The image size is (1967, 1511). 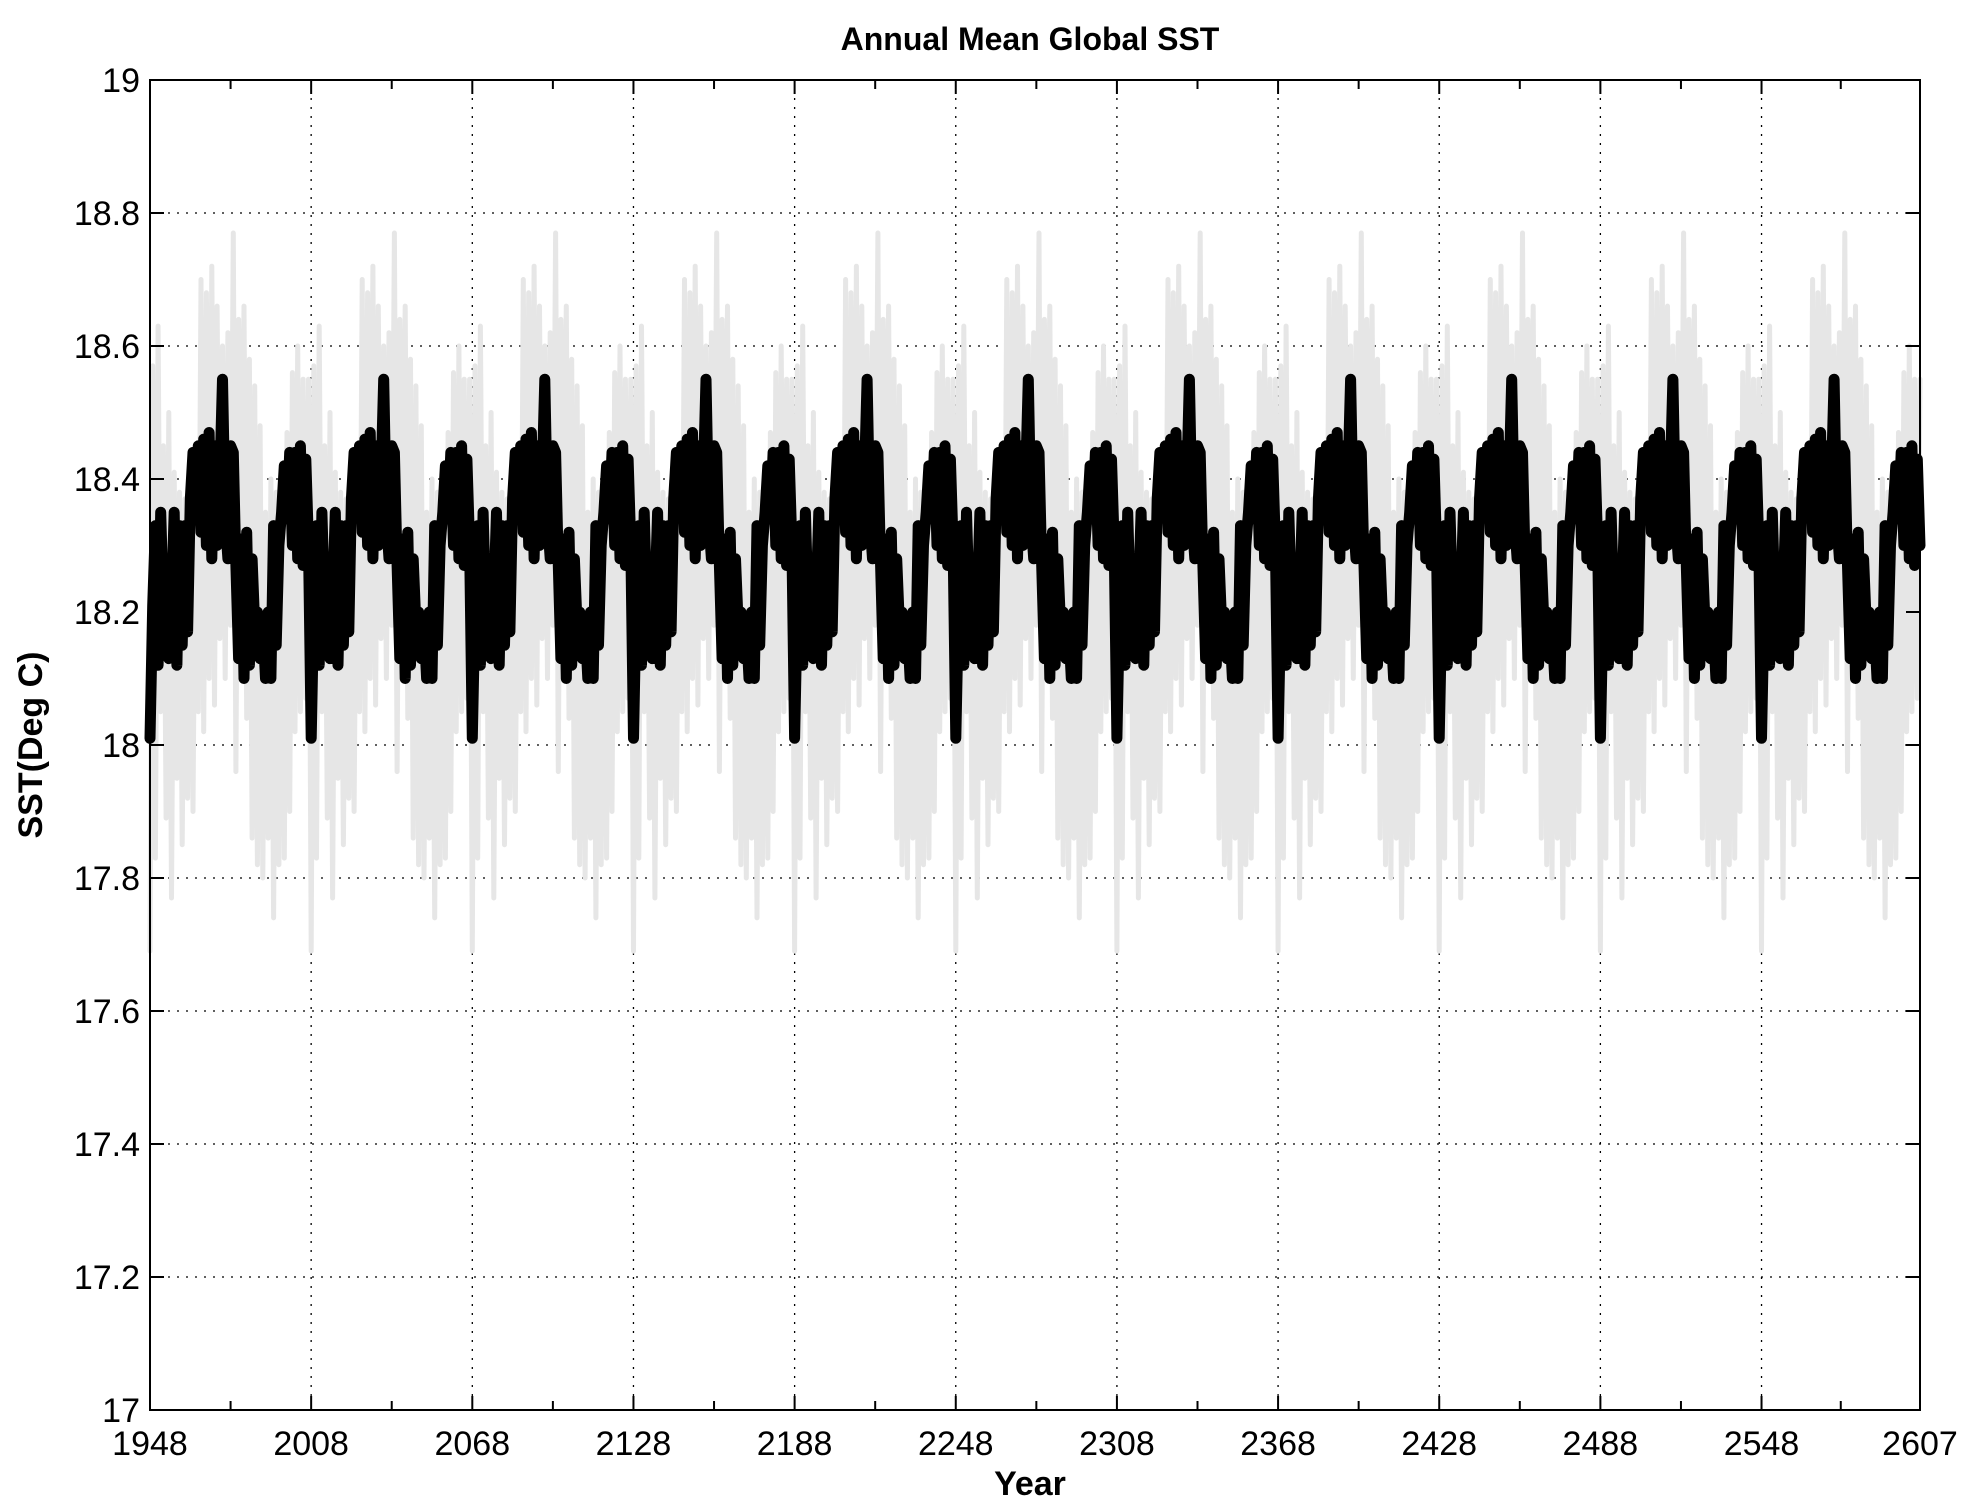 I want to click on y-tick-label: 18.6, so click(x=107, y=347).